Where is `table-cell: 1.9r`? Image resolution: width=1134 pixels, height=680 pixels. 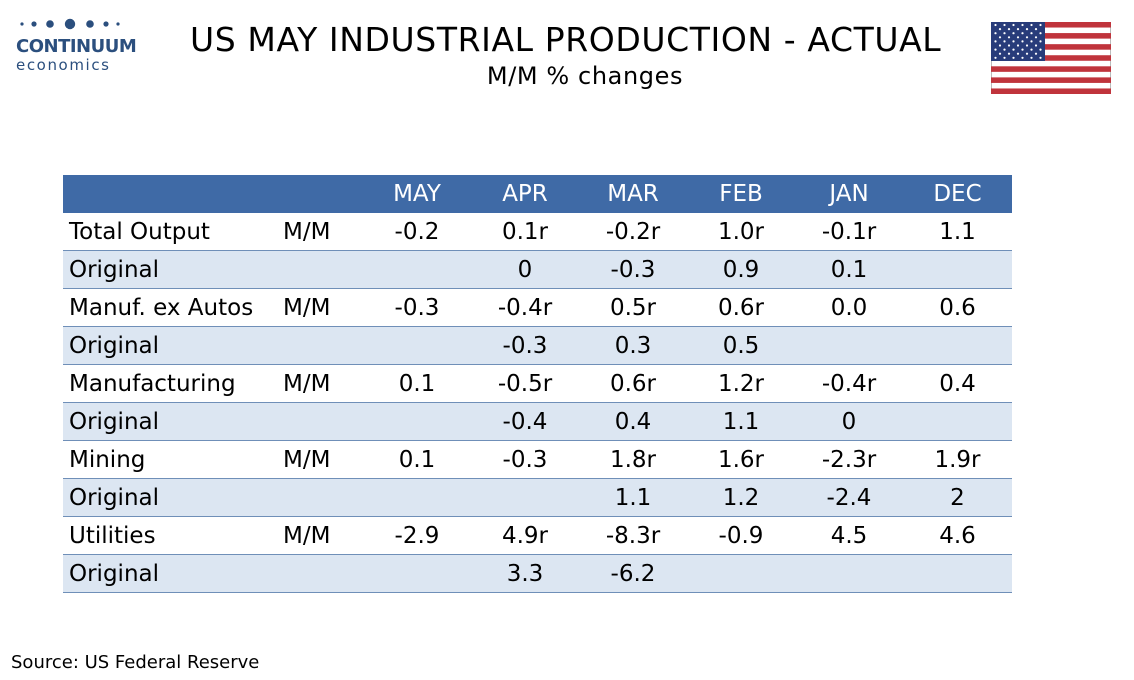
table-cell: 1.9r is located at coordinates (957, 459).